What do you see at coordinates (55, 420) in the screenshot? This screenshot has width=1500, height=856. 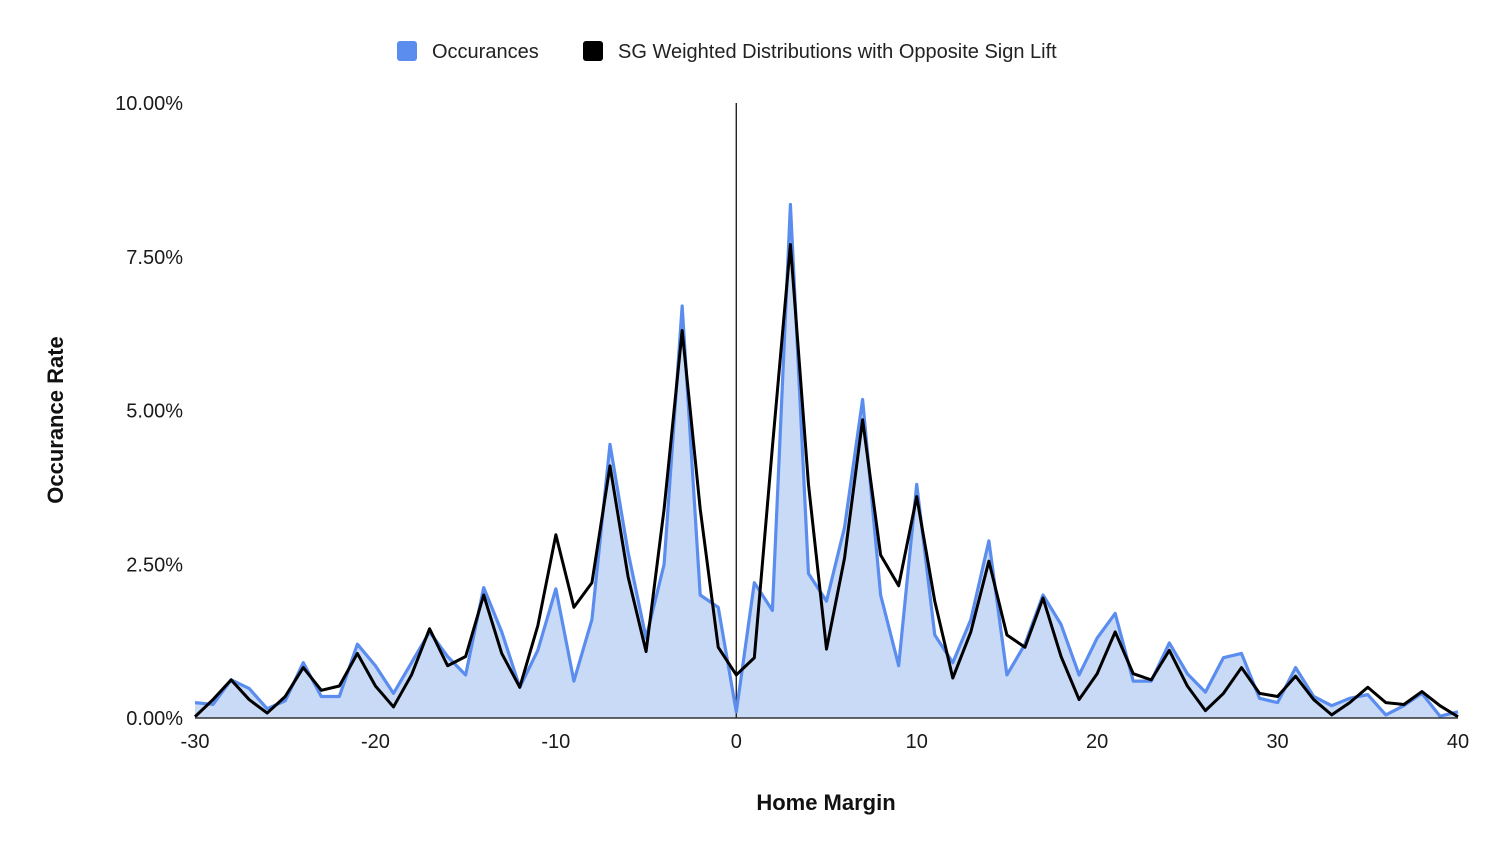 I see `y-axis-title: Occurance Rate` at bounding box center [55, 420].